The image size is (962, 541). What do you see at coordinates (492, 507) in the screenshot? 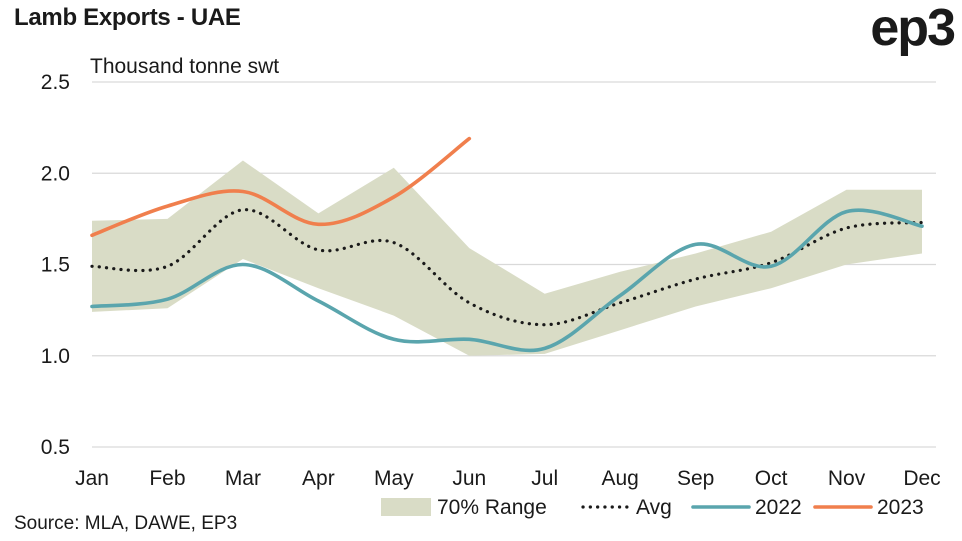
I see `legend-label: 70% Range` at bounding box center [492, 507].